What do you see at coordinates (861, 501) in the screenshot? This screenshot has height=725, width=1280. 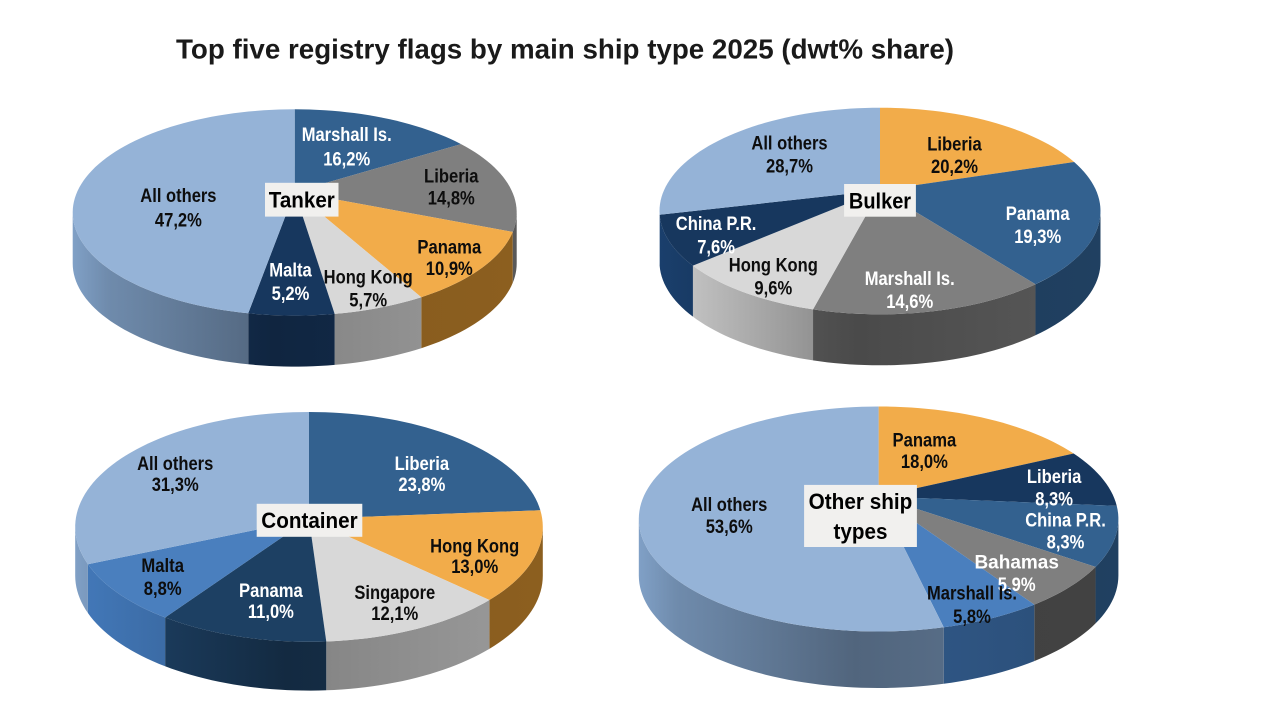 I see `svg-text: Other ship` at bounding box center [861, 501].